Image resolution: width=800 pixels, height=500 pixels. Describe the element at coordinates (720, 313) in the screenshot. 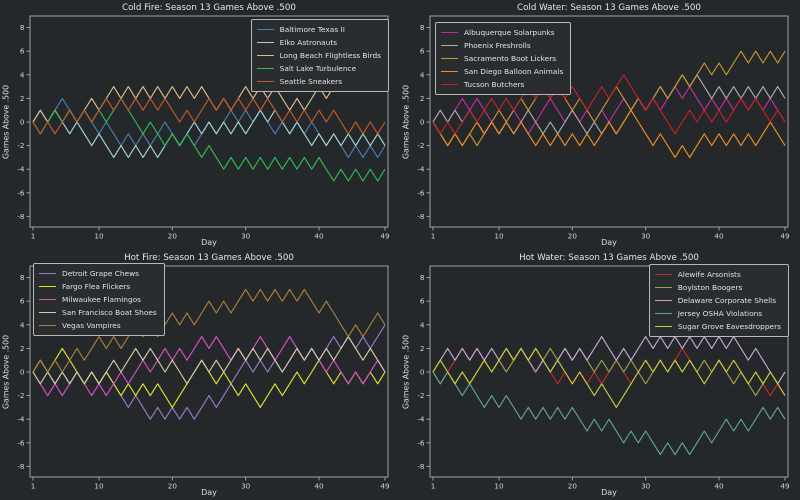

I see `legend-label: Jersey OSHA Violations` at that location.